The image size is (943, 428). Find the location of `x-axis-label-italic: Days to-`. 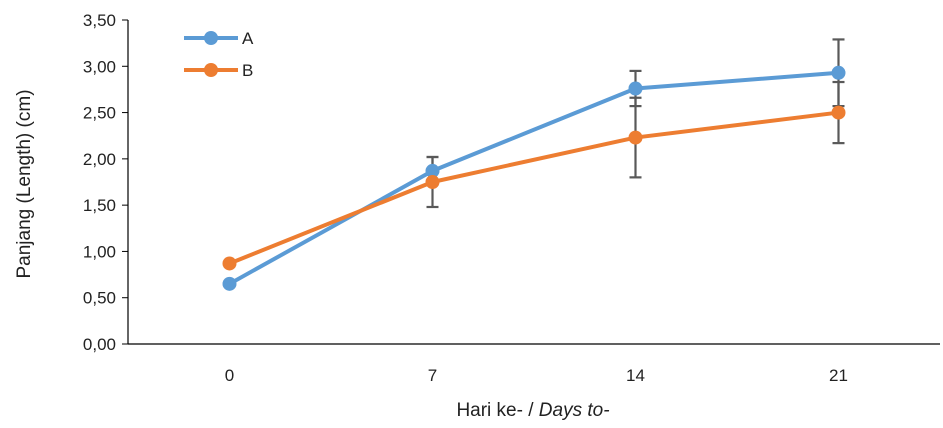

x-axis-label-italic: Days to- is located at coordinates (574, 410).